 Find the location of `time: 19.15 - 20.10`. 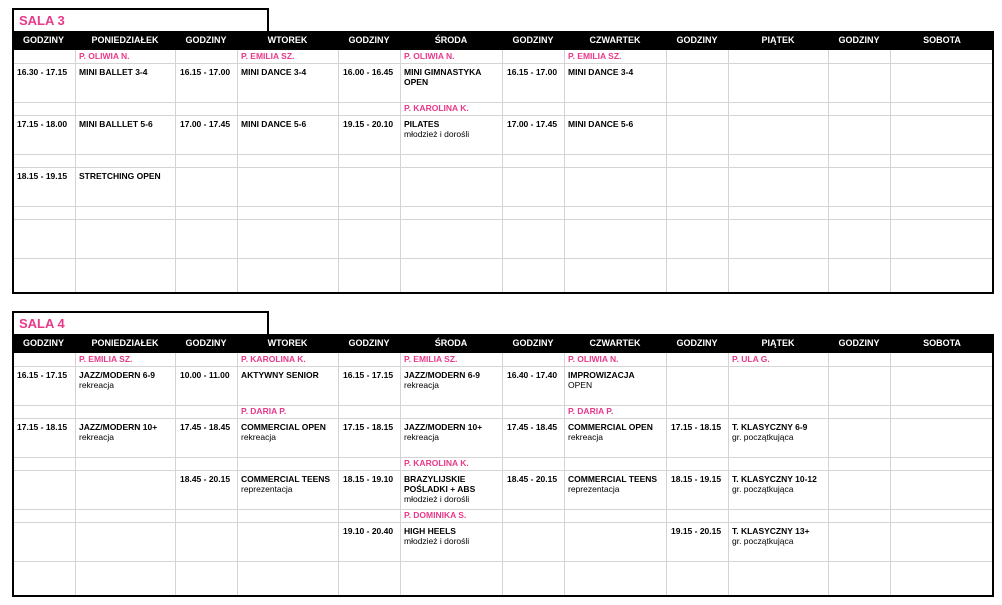

time: 19.15 - 20.10 is located at coordinates (368, 124).